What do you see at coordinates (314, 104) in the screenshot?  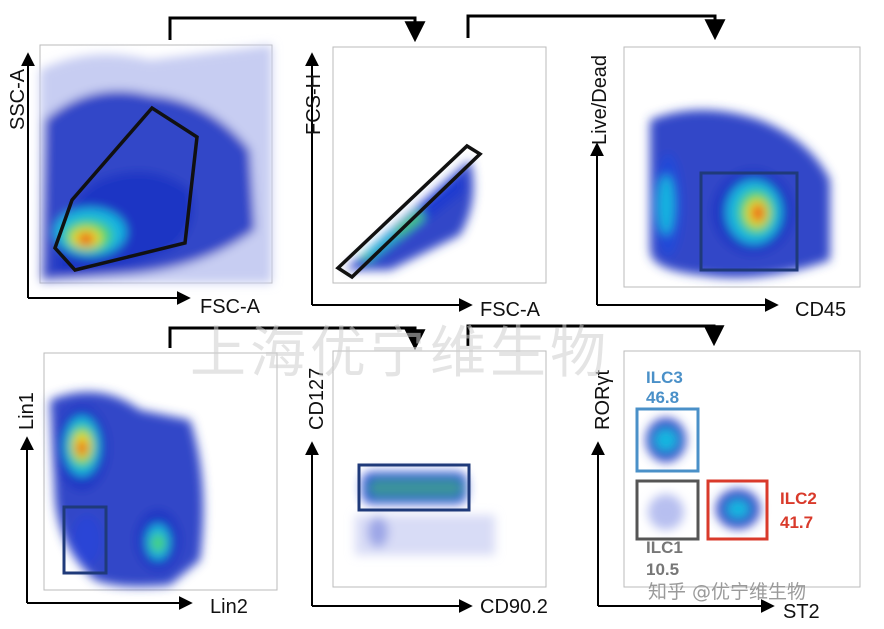 I see `y-axis-label: FCS-H` at bounding box center [314, 104].